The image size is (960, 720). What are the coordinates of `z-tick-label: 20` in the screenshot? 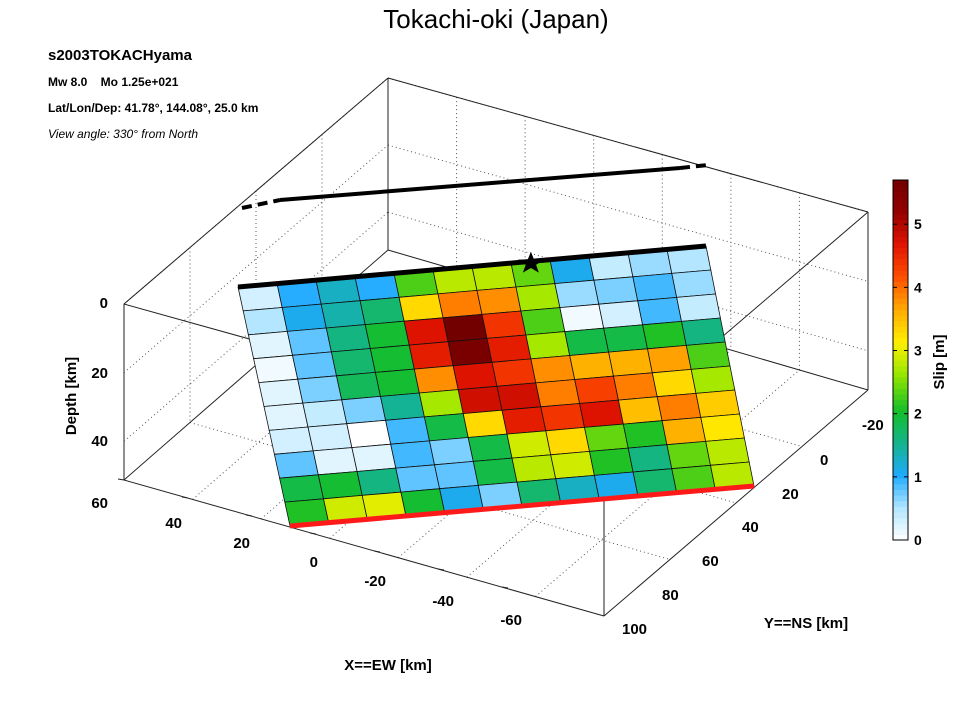 It's located at (99, 373).